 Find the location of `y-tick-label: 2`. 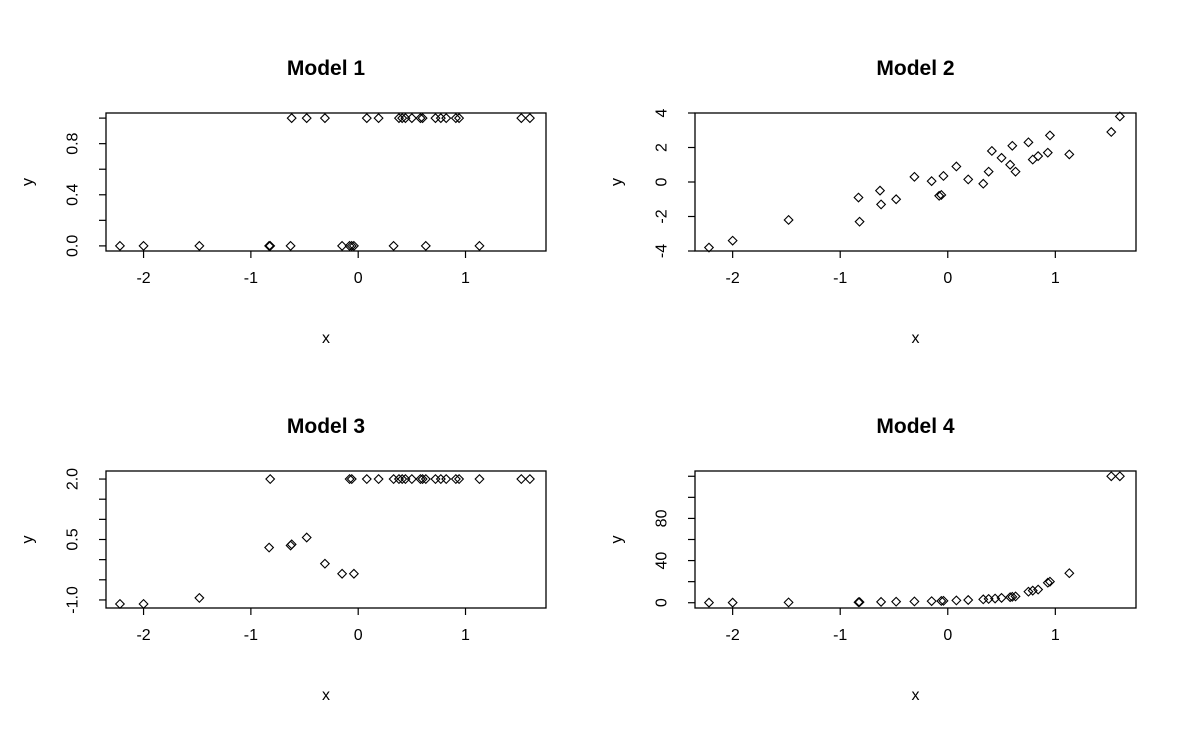

y-tick-label: 2 is located at coordinates (662, 147).